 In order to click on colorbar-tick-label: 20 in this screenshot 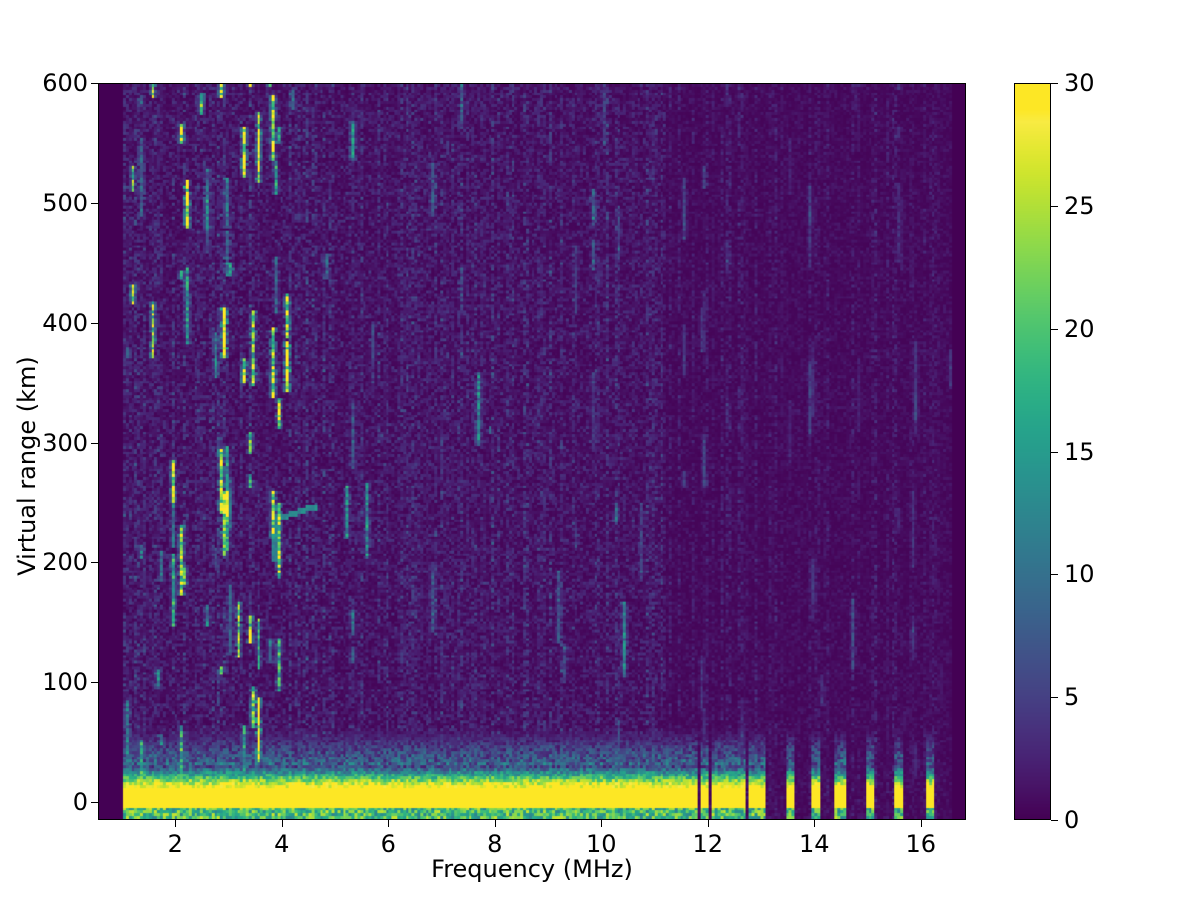, I will do `click(1079, 328)`.